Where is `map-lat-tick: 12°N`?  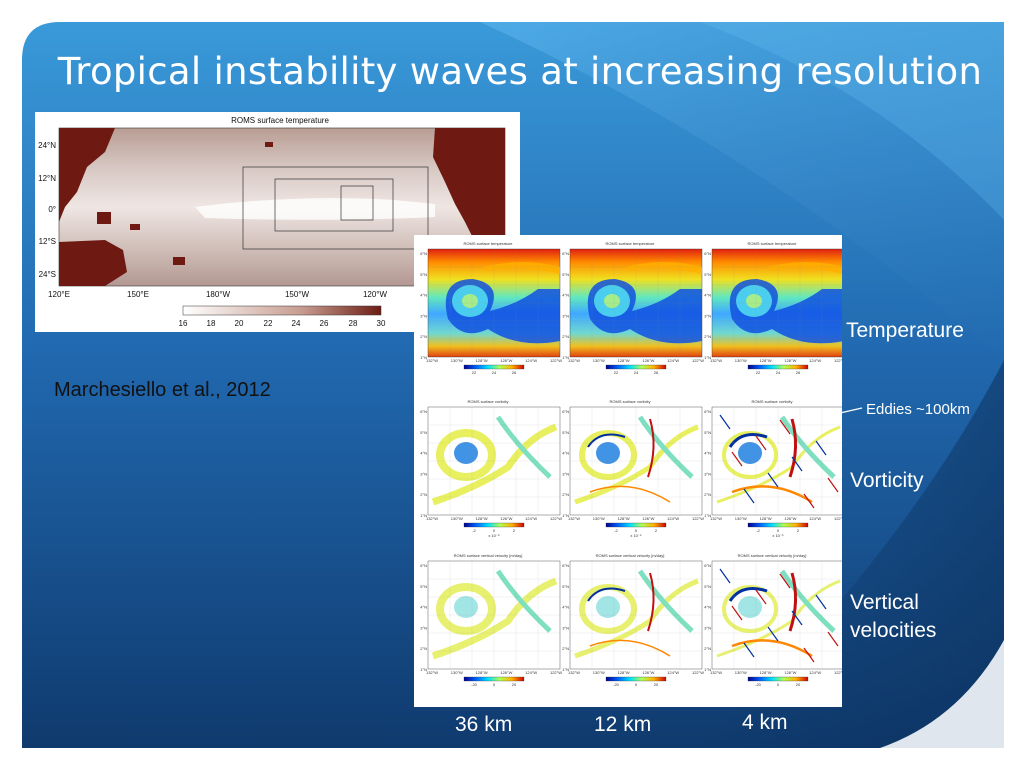
map-lat-tick: 12°N is located at coordinates (47, 178).